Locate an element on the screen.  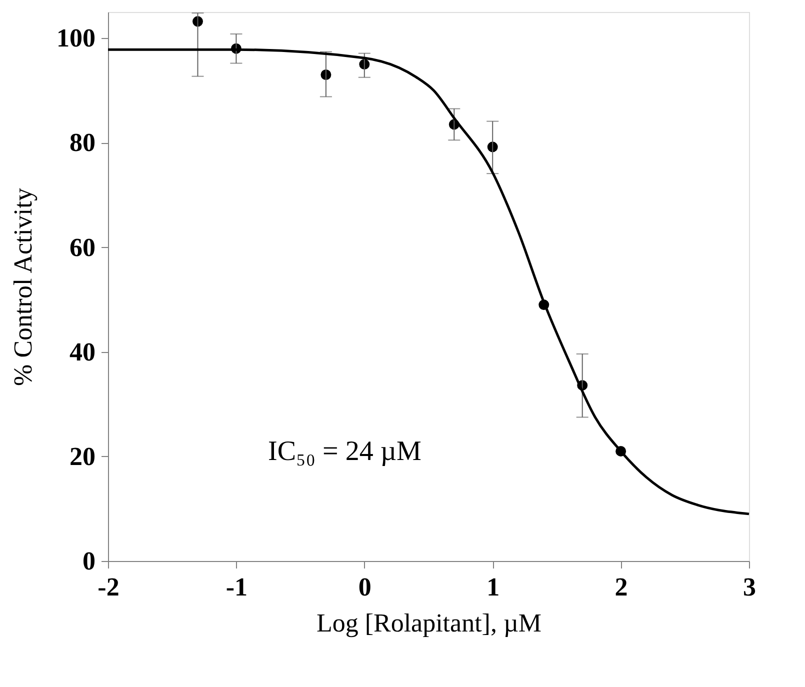
annotation: IC₅₀ = 24 µM is located at coordinates (345, 451).